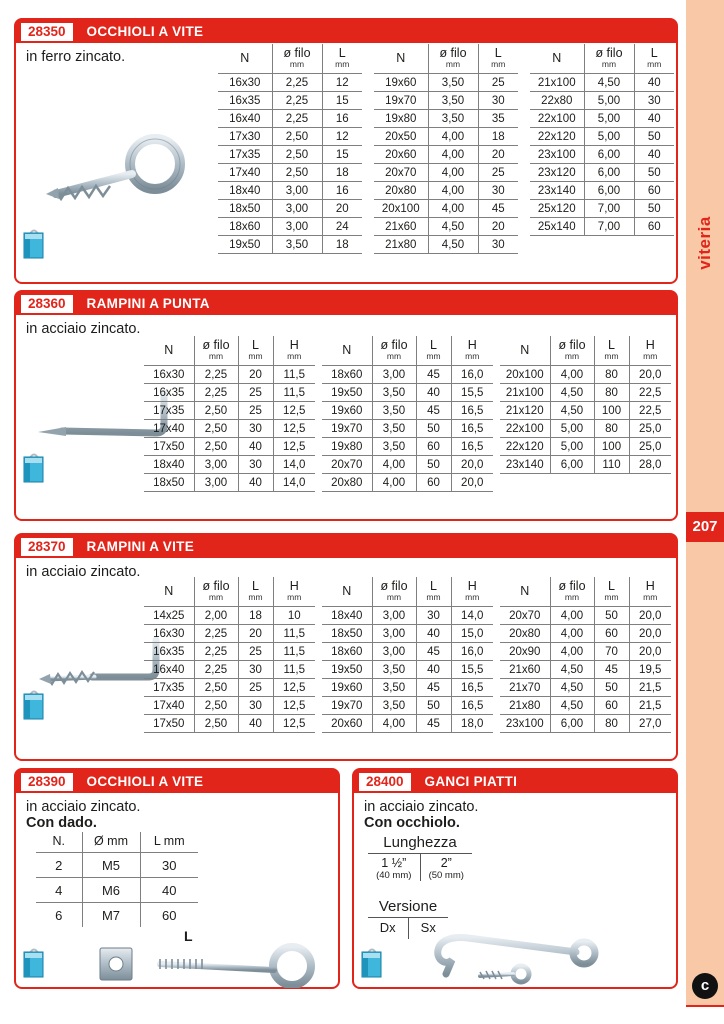 The height and width of the screenshot is (1024, 724). I want to click on cell: 3,50, so click(393, 392).